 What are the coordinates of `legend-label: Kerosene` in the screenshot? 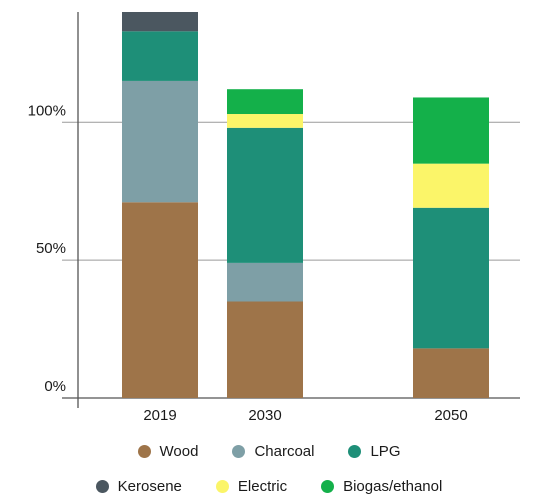 It's located at (149, 486).